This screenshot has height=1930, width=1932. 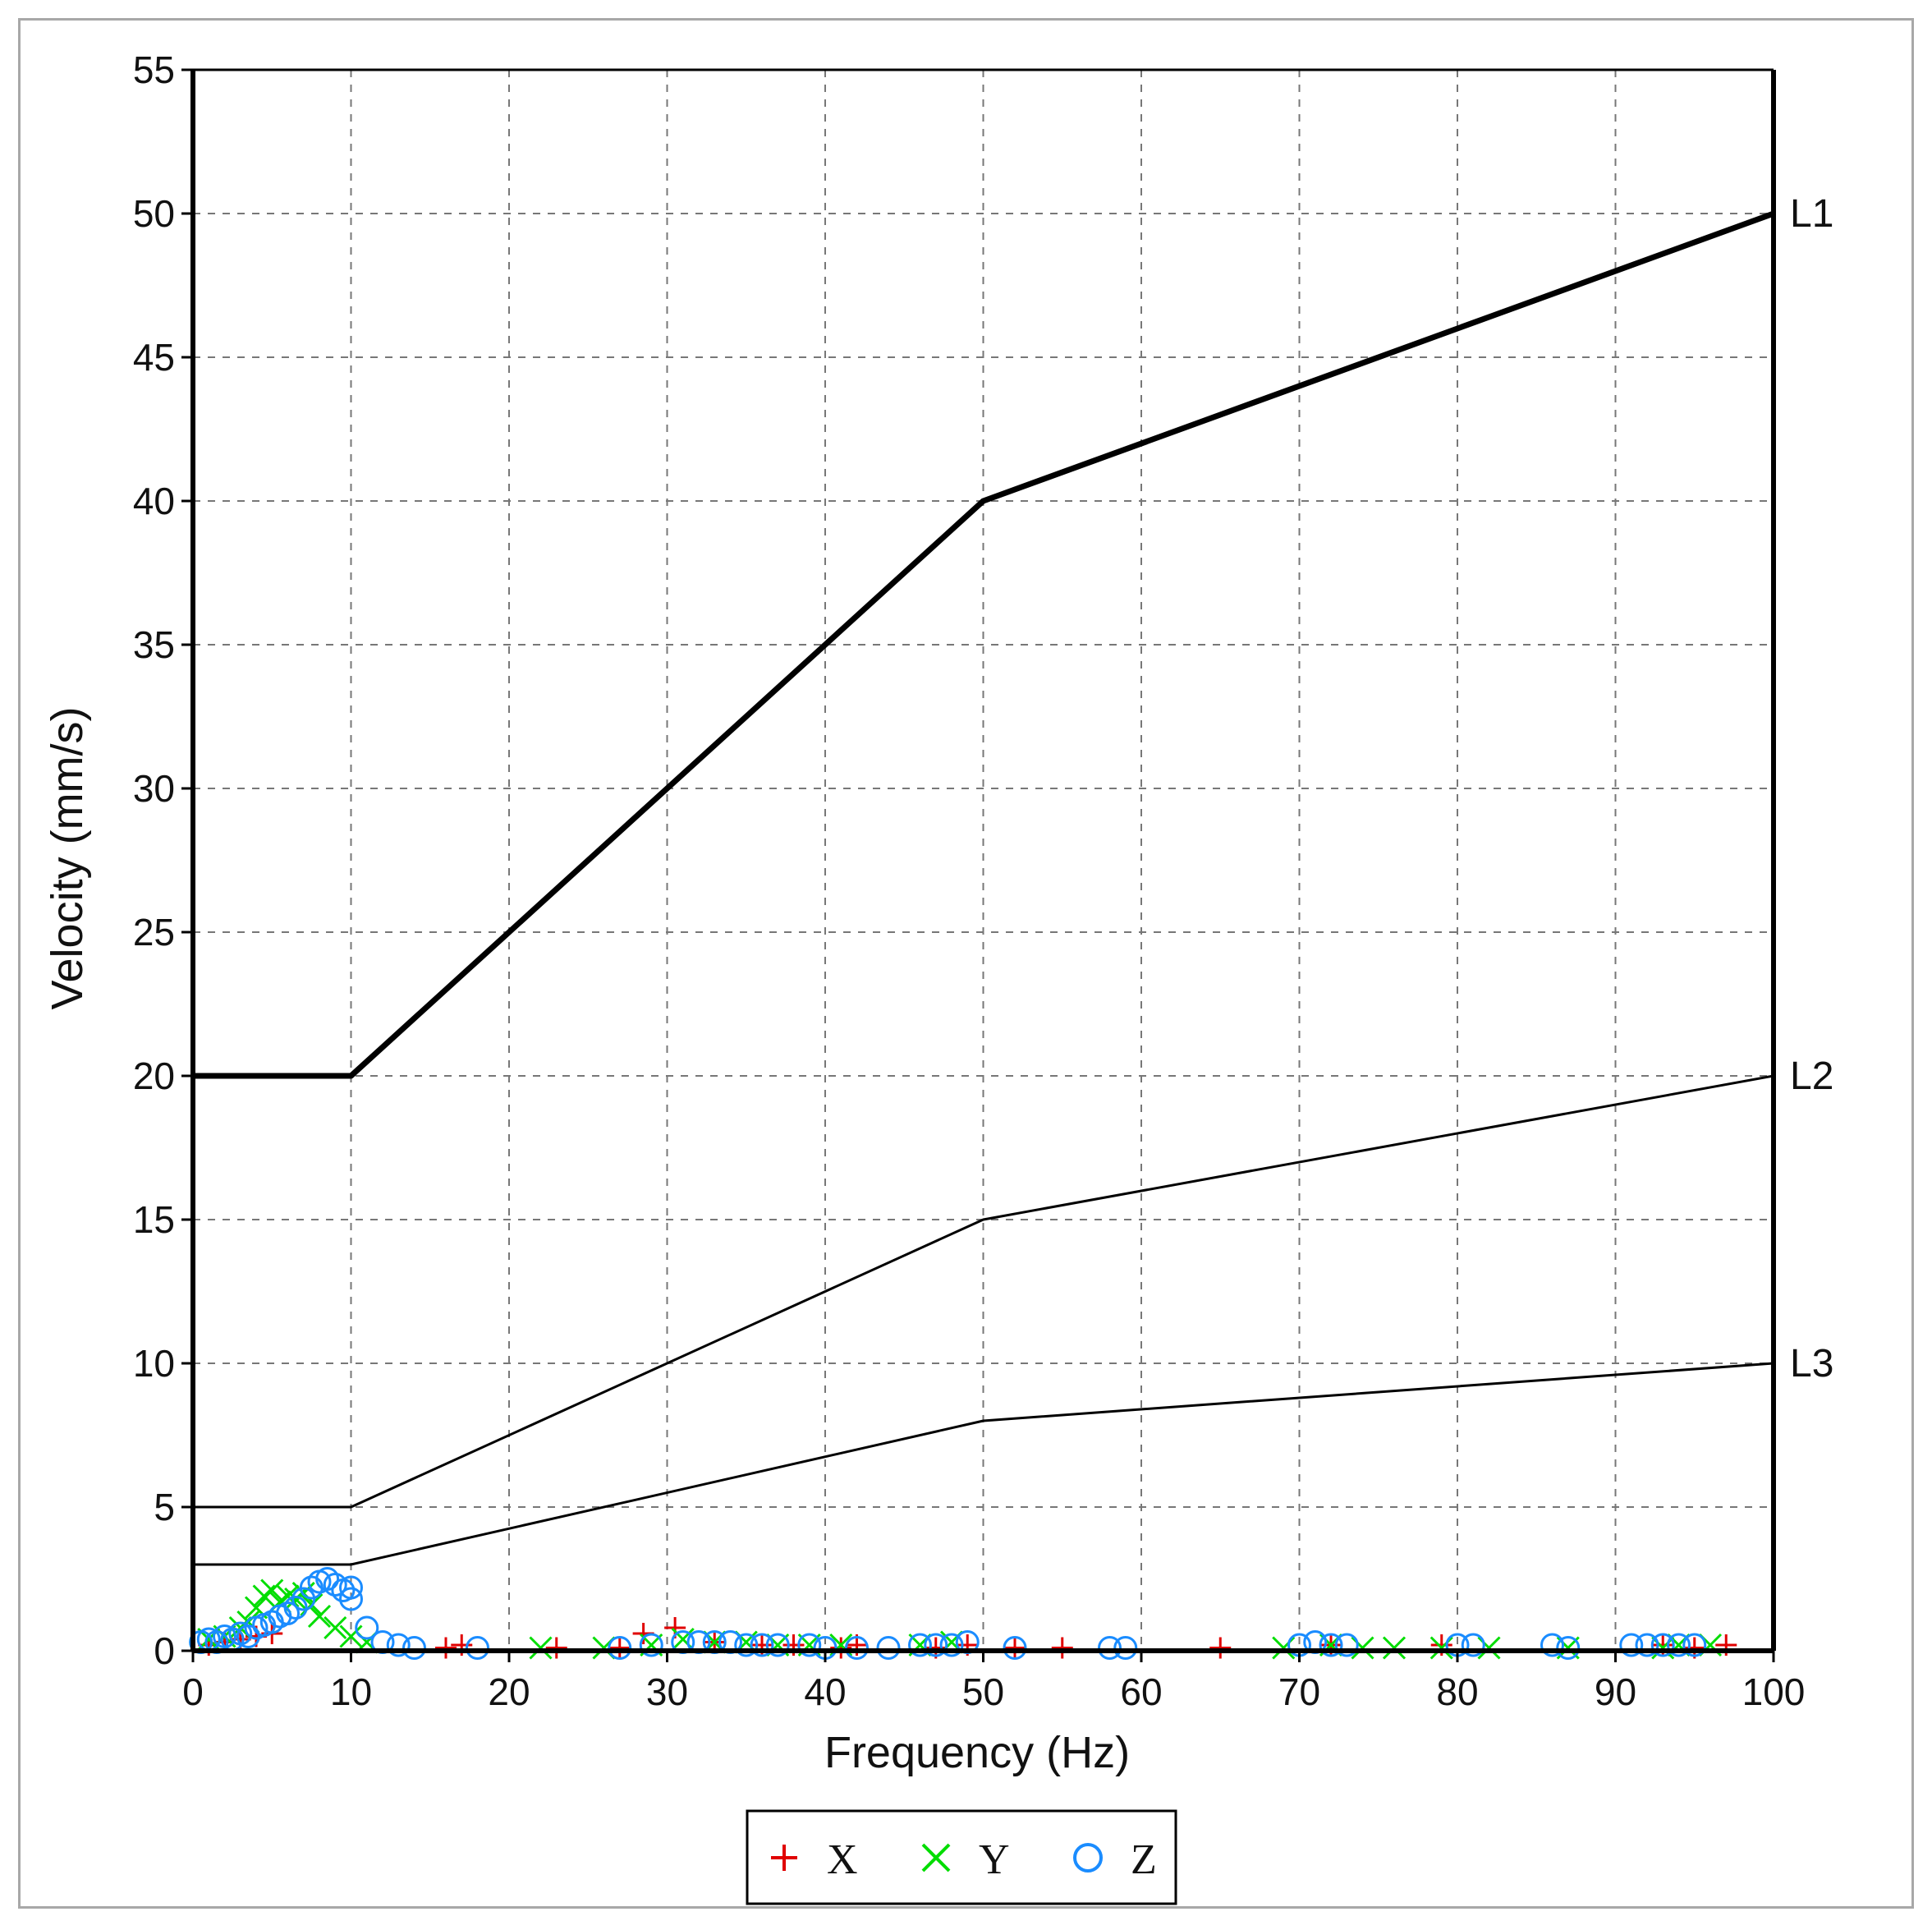 I want to click on x-tick-label-30: 30, so click(x=667, y=1691).